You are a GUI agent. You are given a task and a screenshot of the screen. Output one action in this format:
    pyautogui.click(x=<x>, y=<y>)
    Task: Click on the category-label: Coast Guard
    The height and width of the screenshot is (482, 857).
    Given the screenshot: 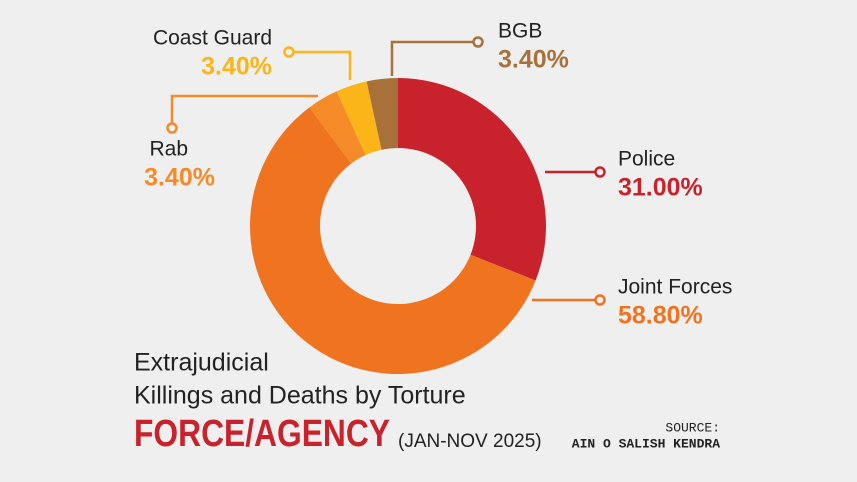 What is the action you would take?
    pyautogui.click(x=212, y=38)
    